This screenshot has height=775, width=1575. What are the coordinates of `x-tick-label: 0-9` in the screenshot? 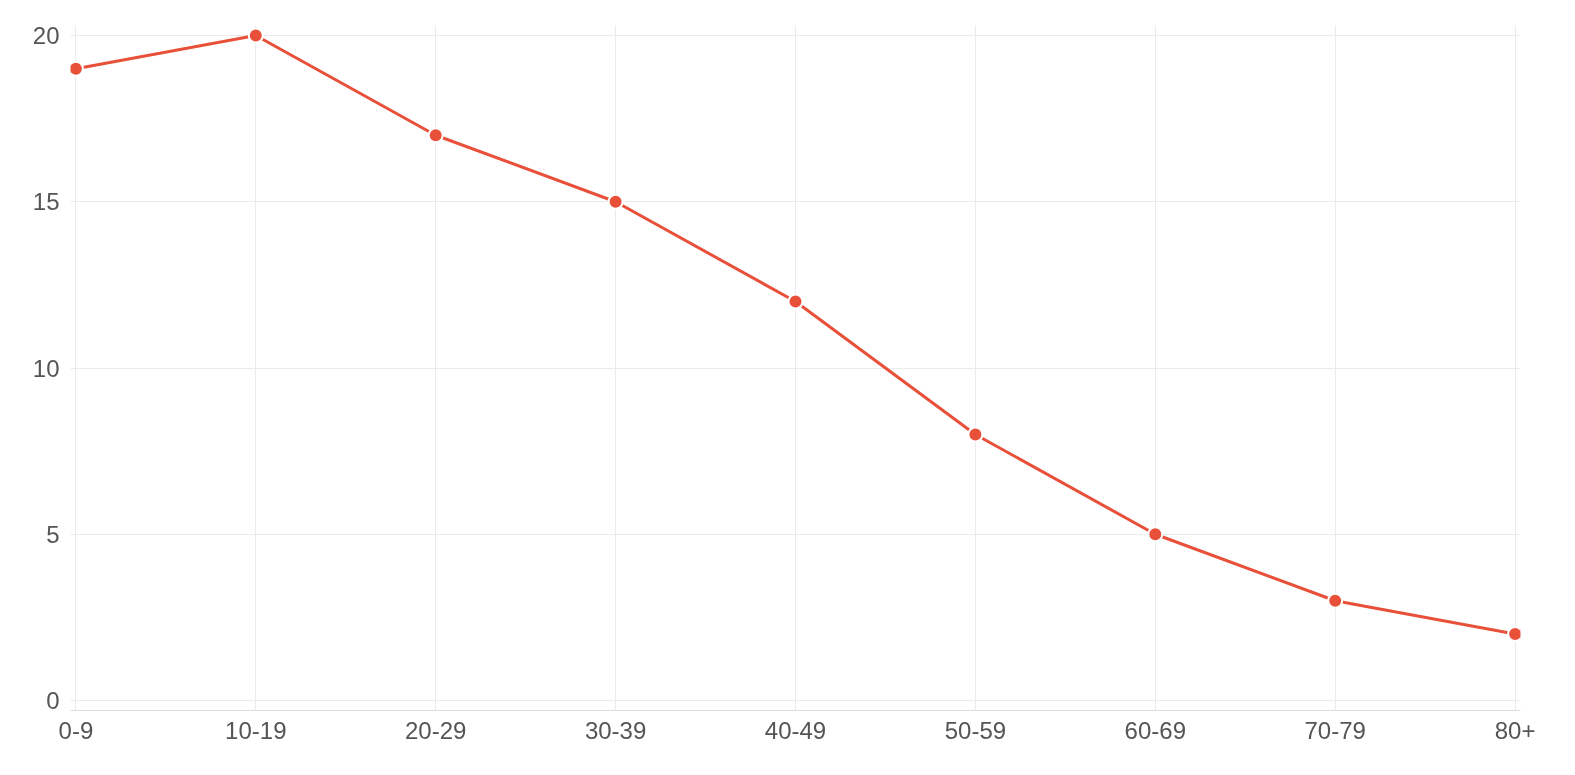 It's located at (76, 730).